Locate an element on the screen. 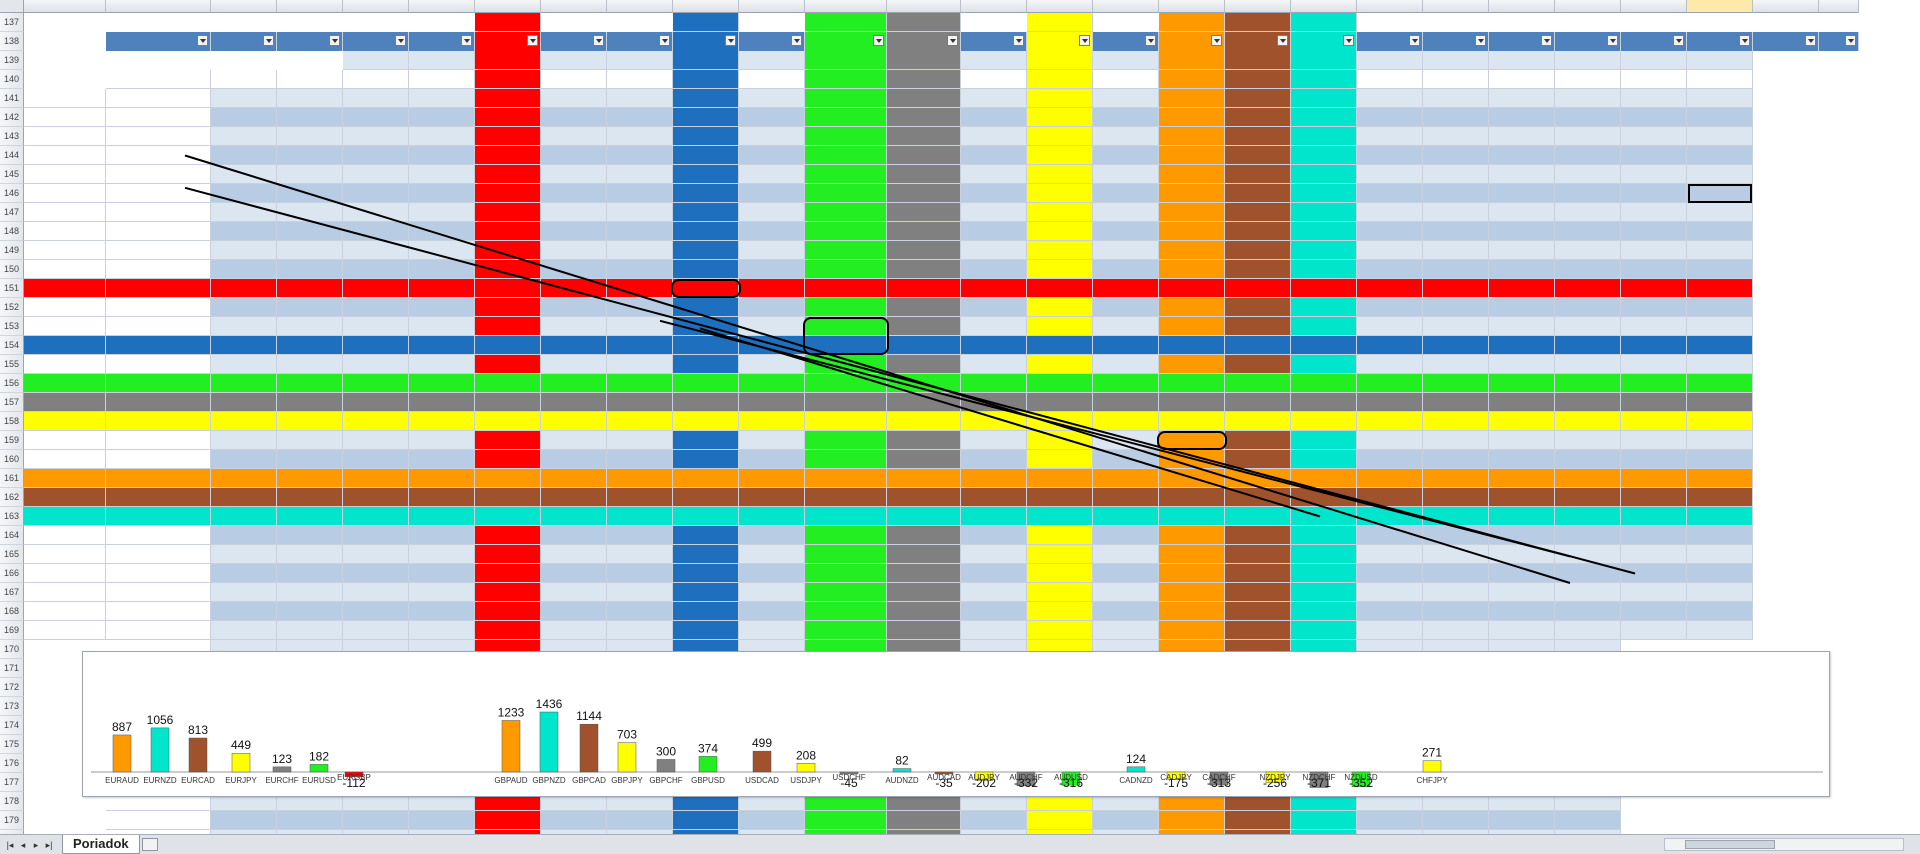  chart-bar-usdcad is located at coordinates (762, 761).